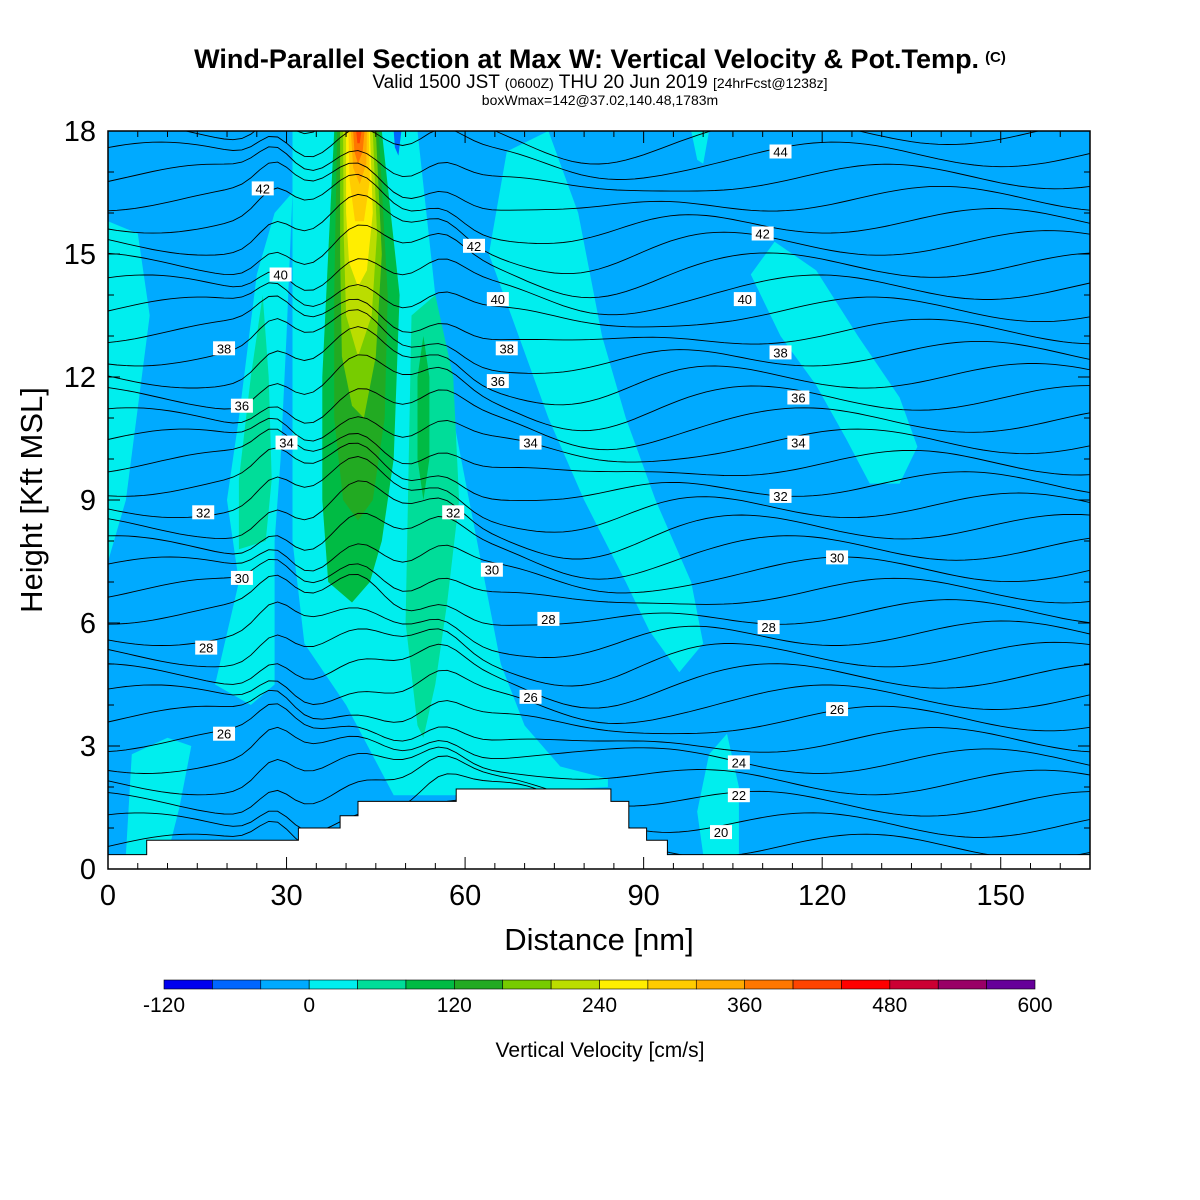  Describe the element at coordinates (822, 896) in the screenshot. I see `x-tick-label: 120` at that location.